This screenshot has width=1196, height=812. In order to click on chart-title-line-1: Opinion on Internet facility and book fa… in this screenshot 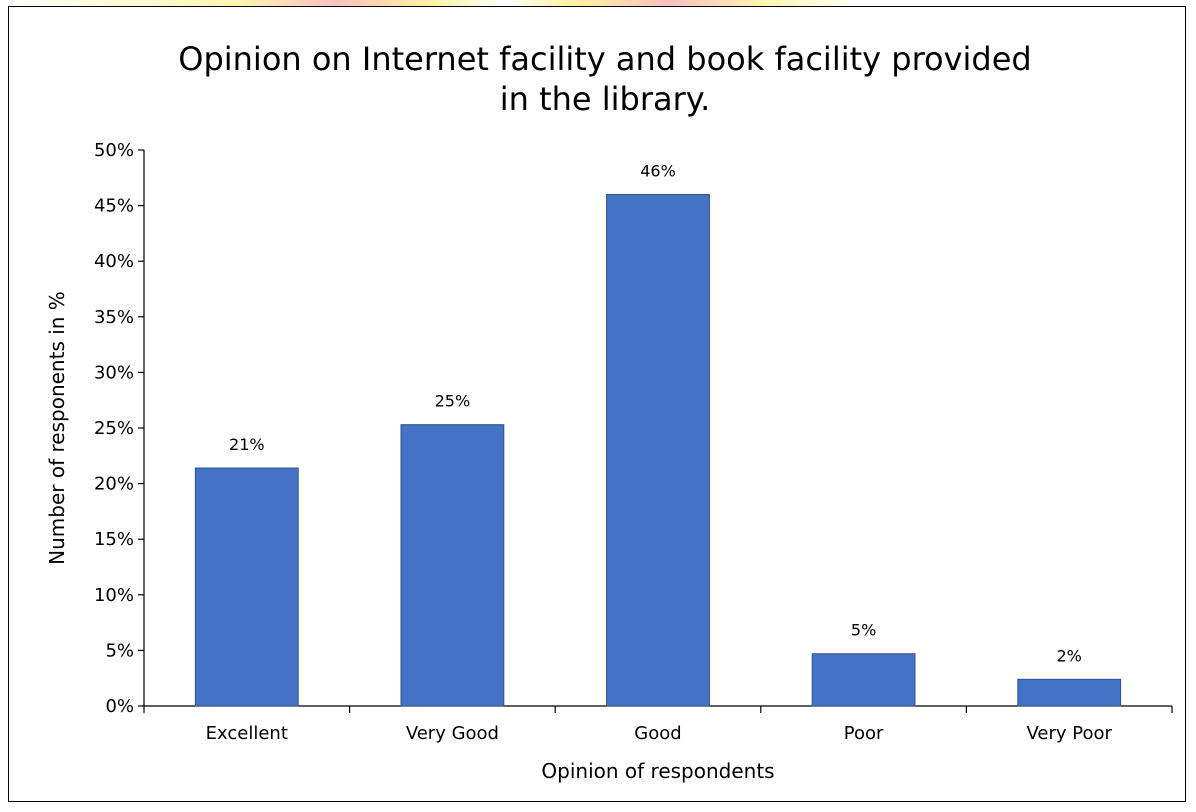, I will do `click(604, 59)`.